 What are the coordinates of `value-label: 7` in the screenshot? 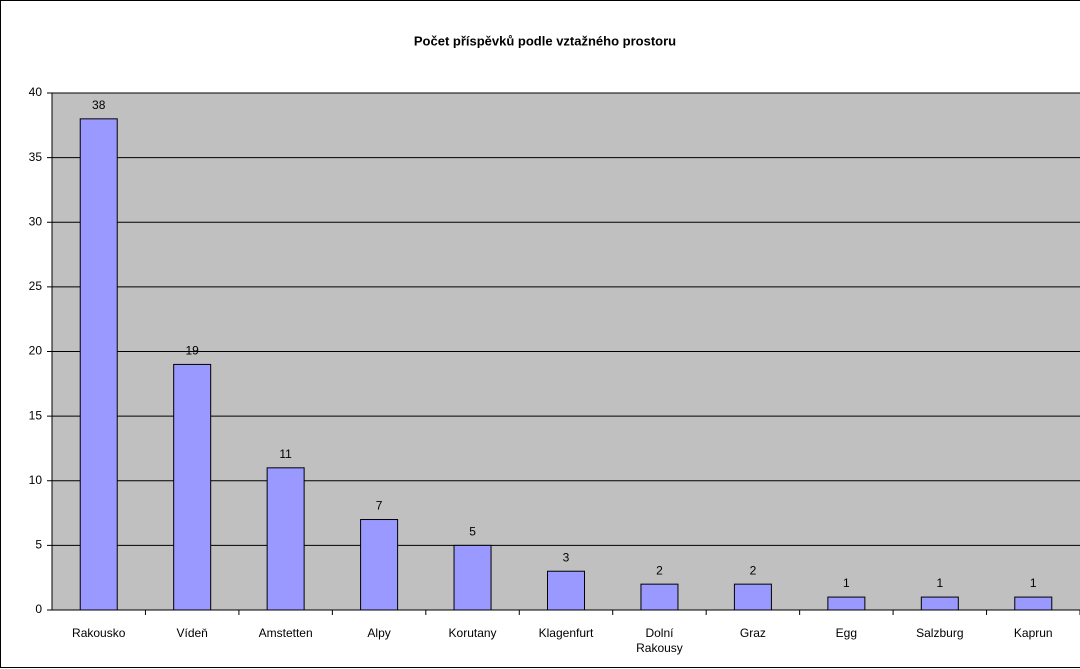 It's located at (379, 506).